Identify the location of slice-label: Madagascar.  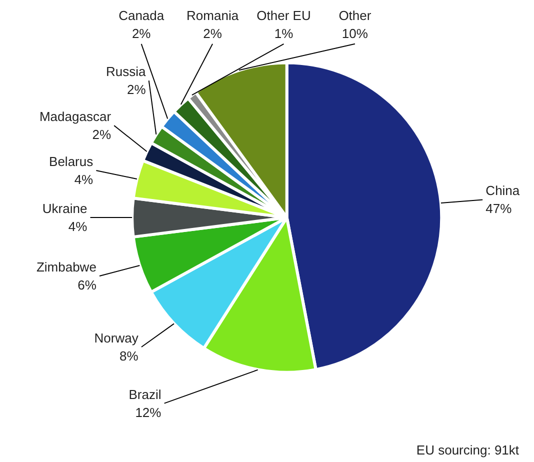
(75, 116).